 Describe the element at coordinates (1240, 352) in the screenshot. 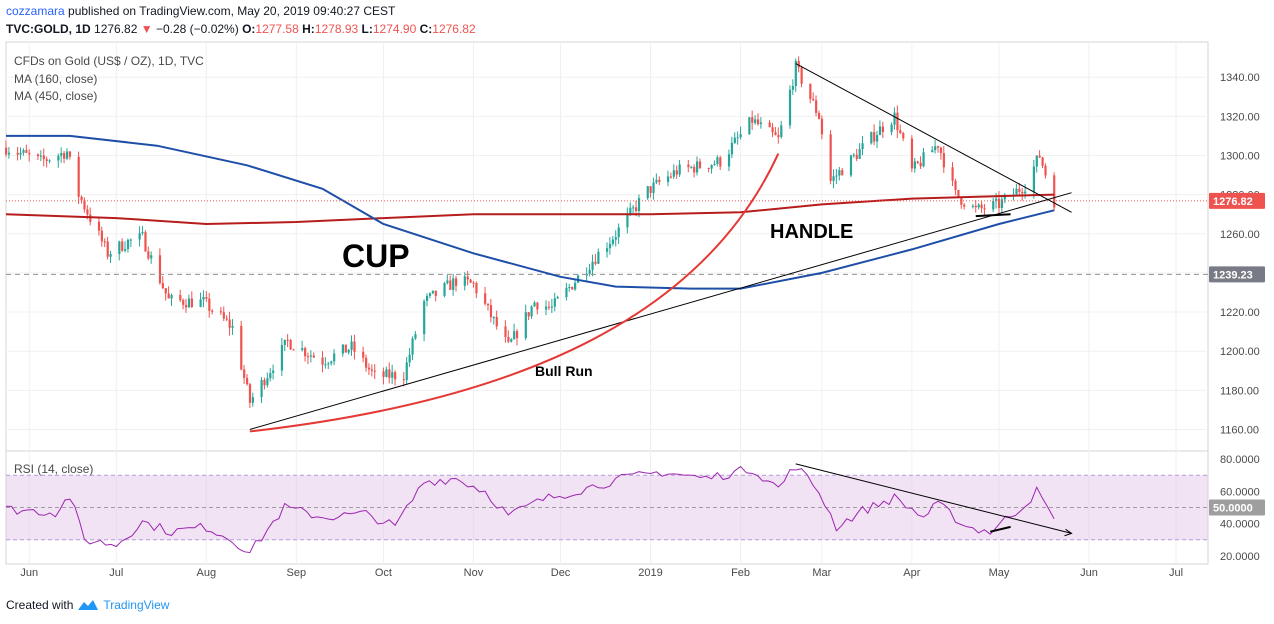

I see `y-tick-label: 1200.00` at that location.